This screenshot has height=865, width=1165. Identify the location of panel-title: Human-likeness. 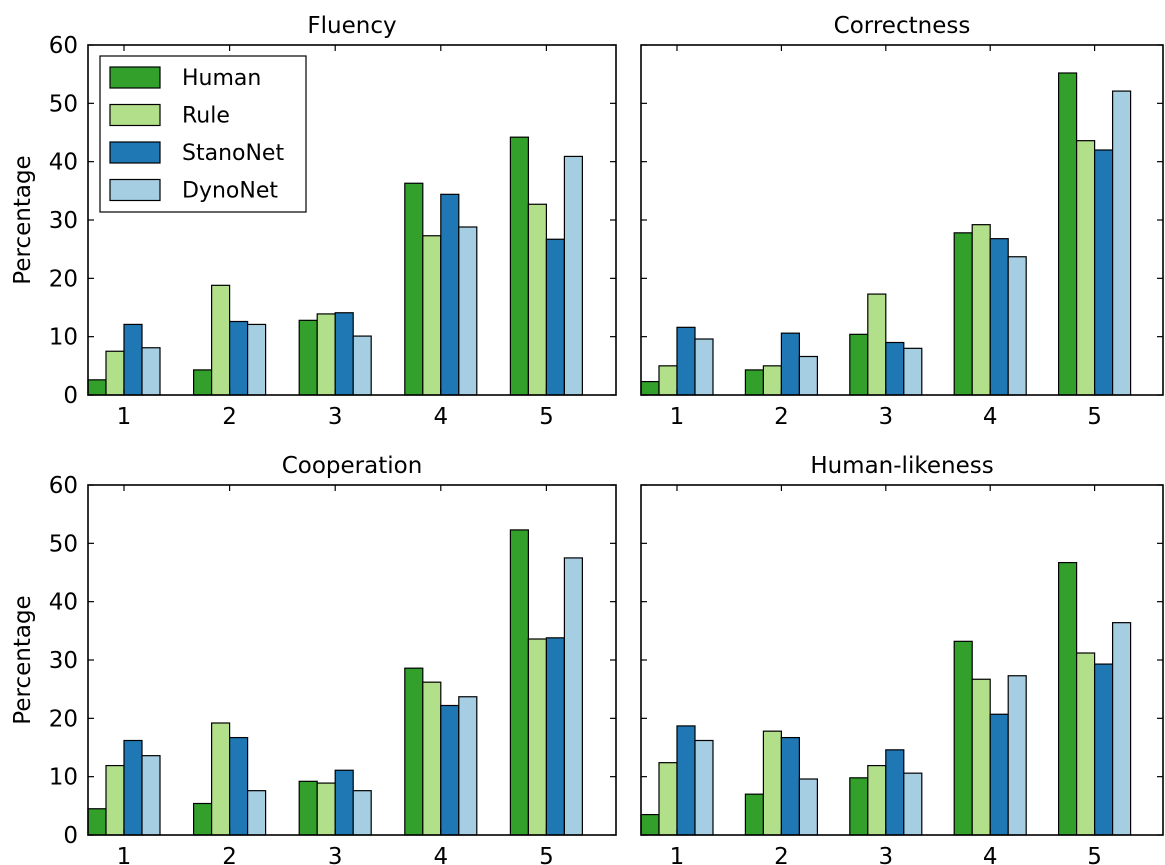
(901, 466).